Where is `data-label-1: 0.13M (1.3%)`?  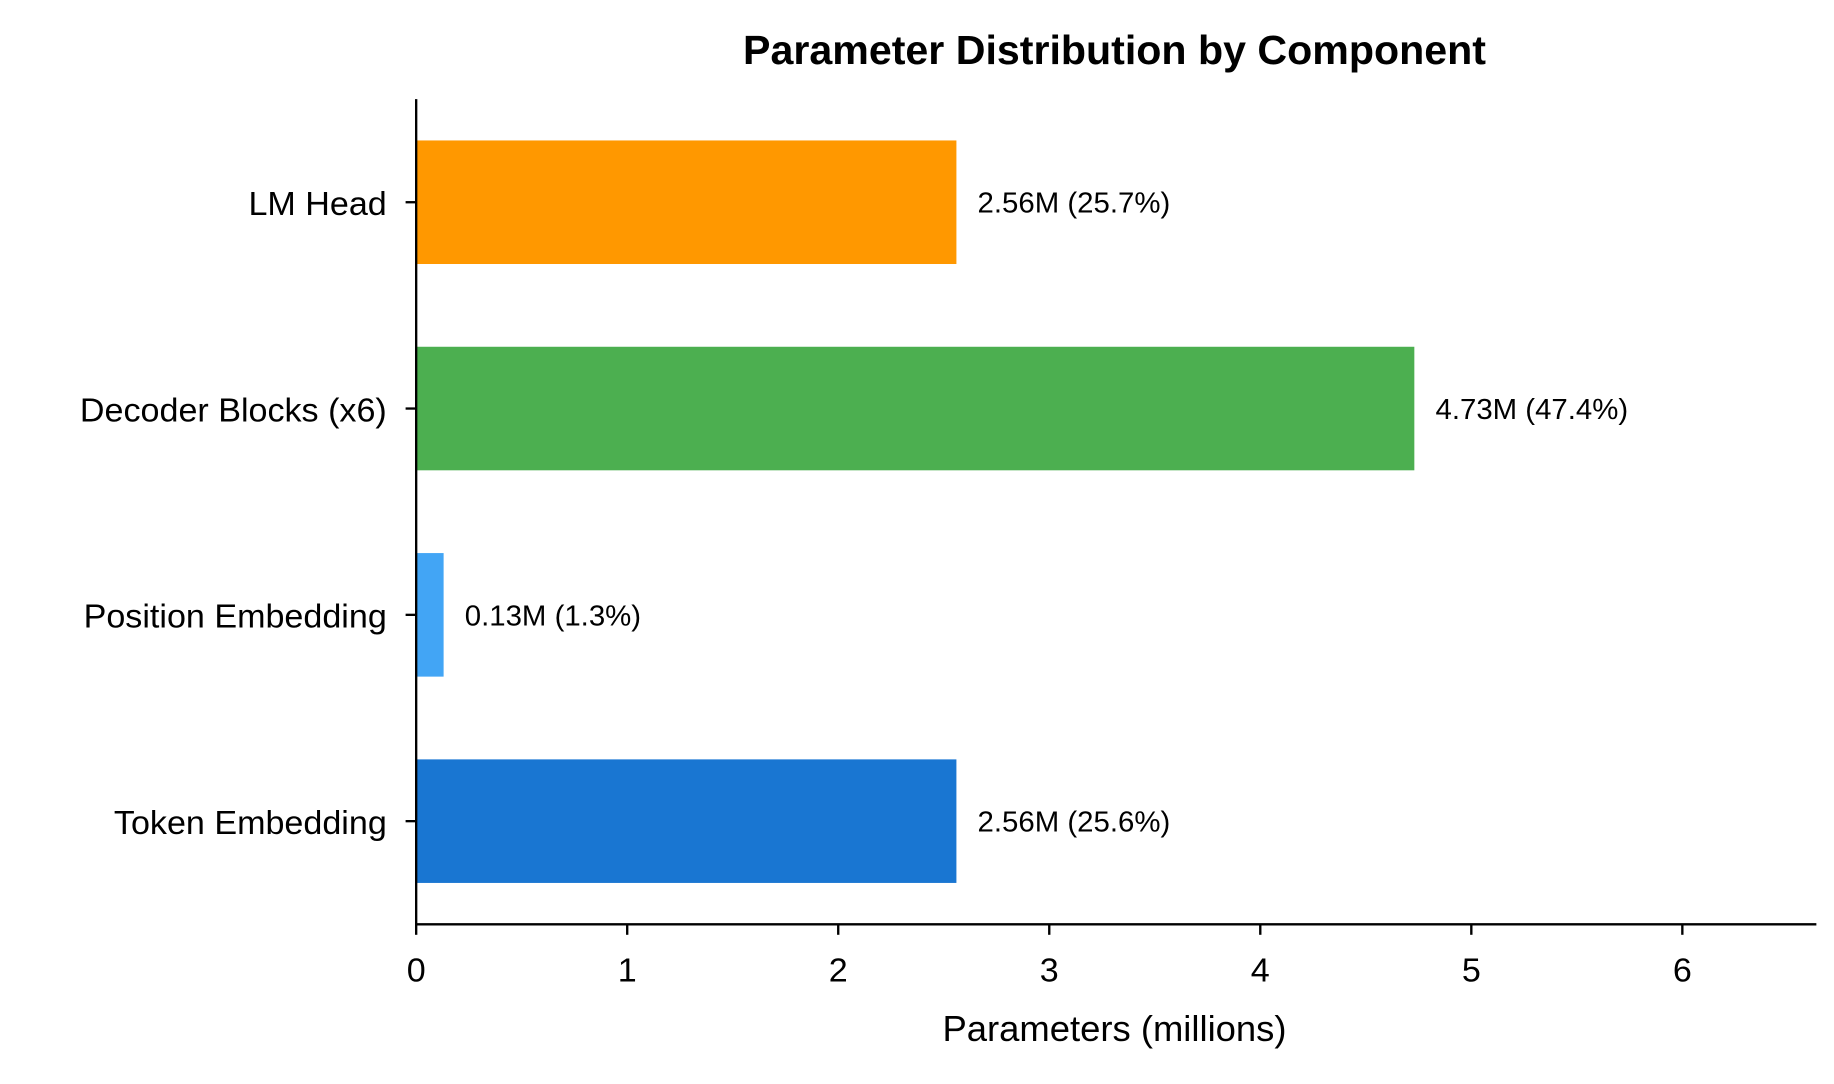
data-label-1: 0.13M (1.3%) is located at coordinates (553, 616).